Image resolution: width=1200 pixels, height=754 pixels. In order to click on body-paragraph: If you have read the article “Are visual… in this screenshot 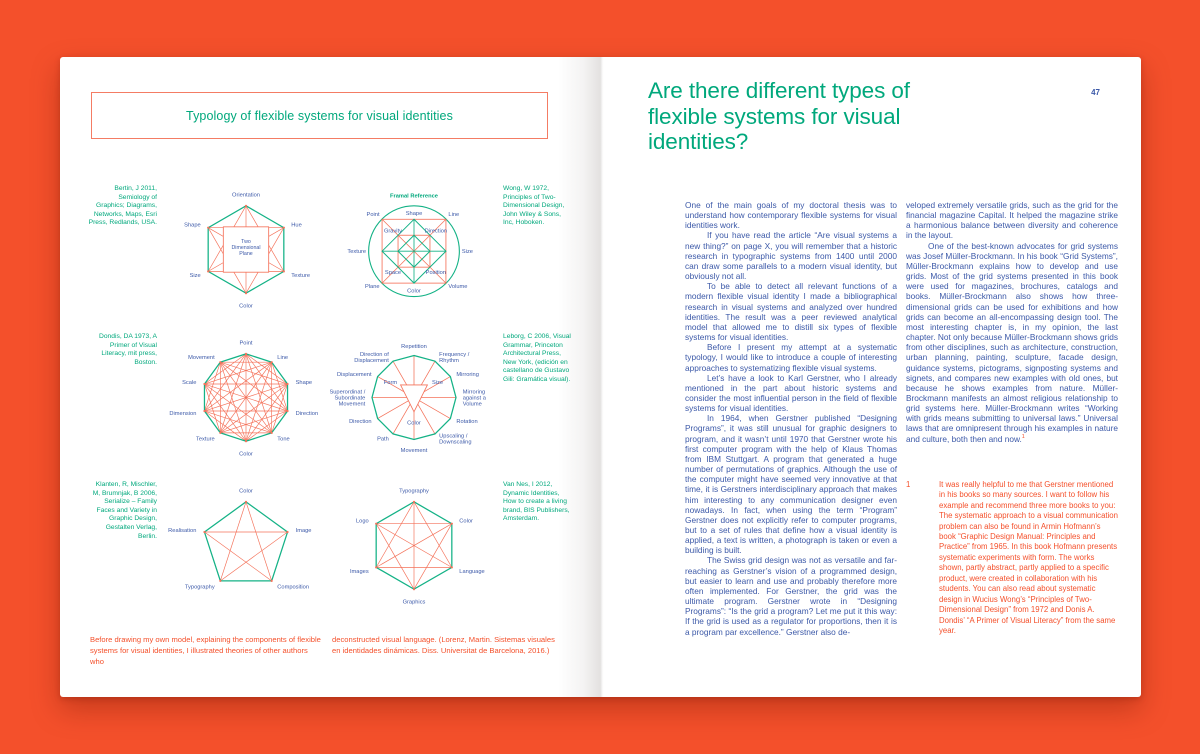, I will do `click(791, 256)`.